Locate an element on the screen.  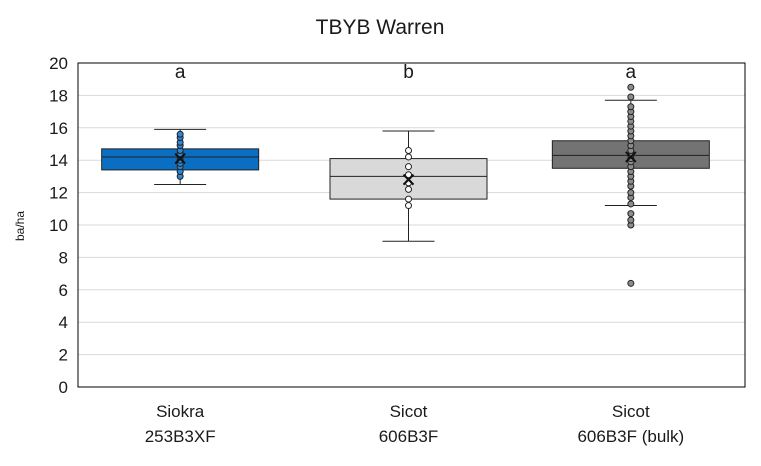
x-tick-label-line2: 606B3F (bulk) is located at coordinates (630, 436).